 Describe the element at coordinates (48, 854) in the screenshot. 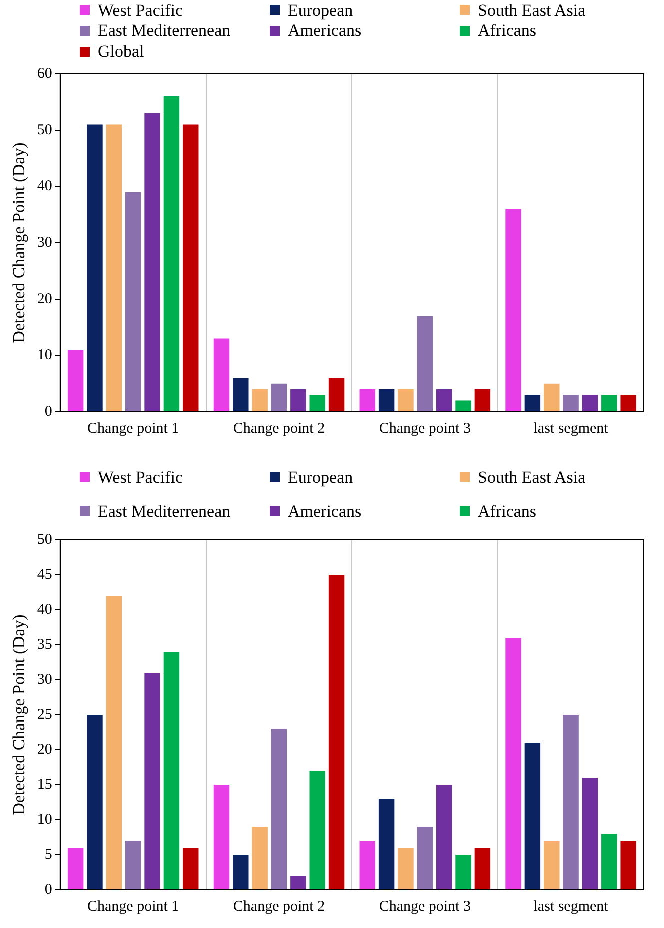

I see `y-tick-label: 5` at that location.